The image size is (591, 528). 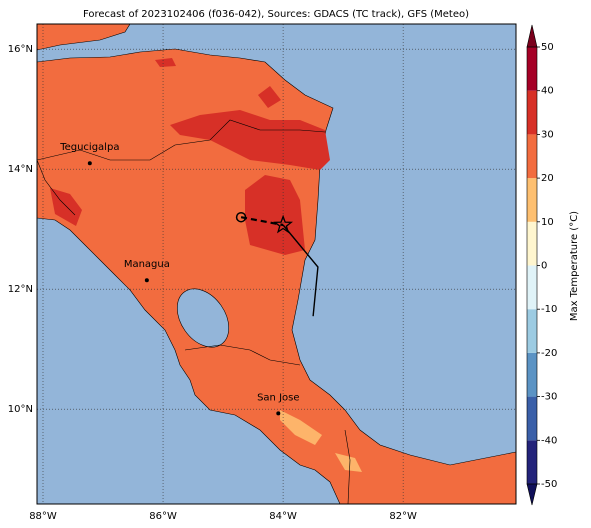 What do you see at coordinates (547, 91) in the screenshot?
I see `colorbar-tick-label: 40` at bounding box center [547, 91].